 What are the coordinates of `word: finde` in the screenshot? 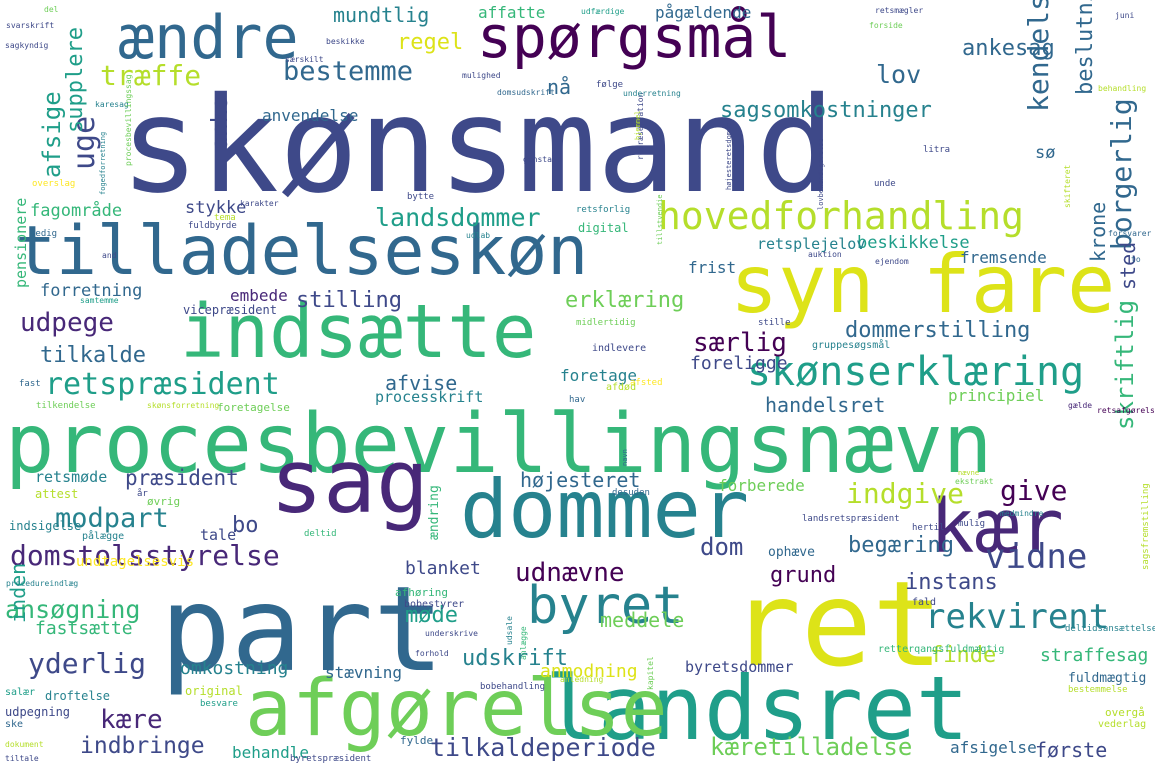 It's located at (963, 655).